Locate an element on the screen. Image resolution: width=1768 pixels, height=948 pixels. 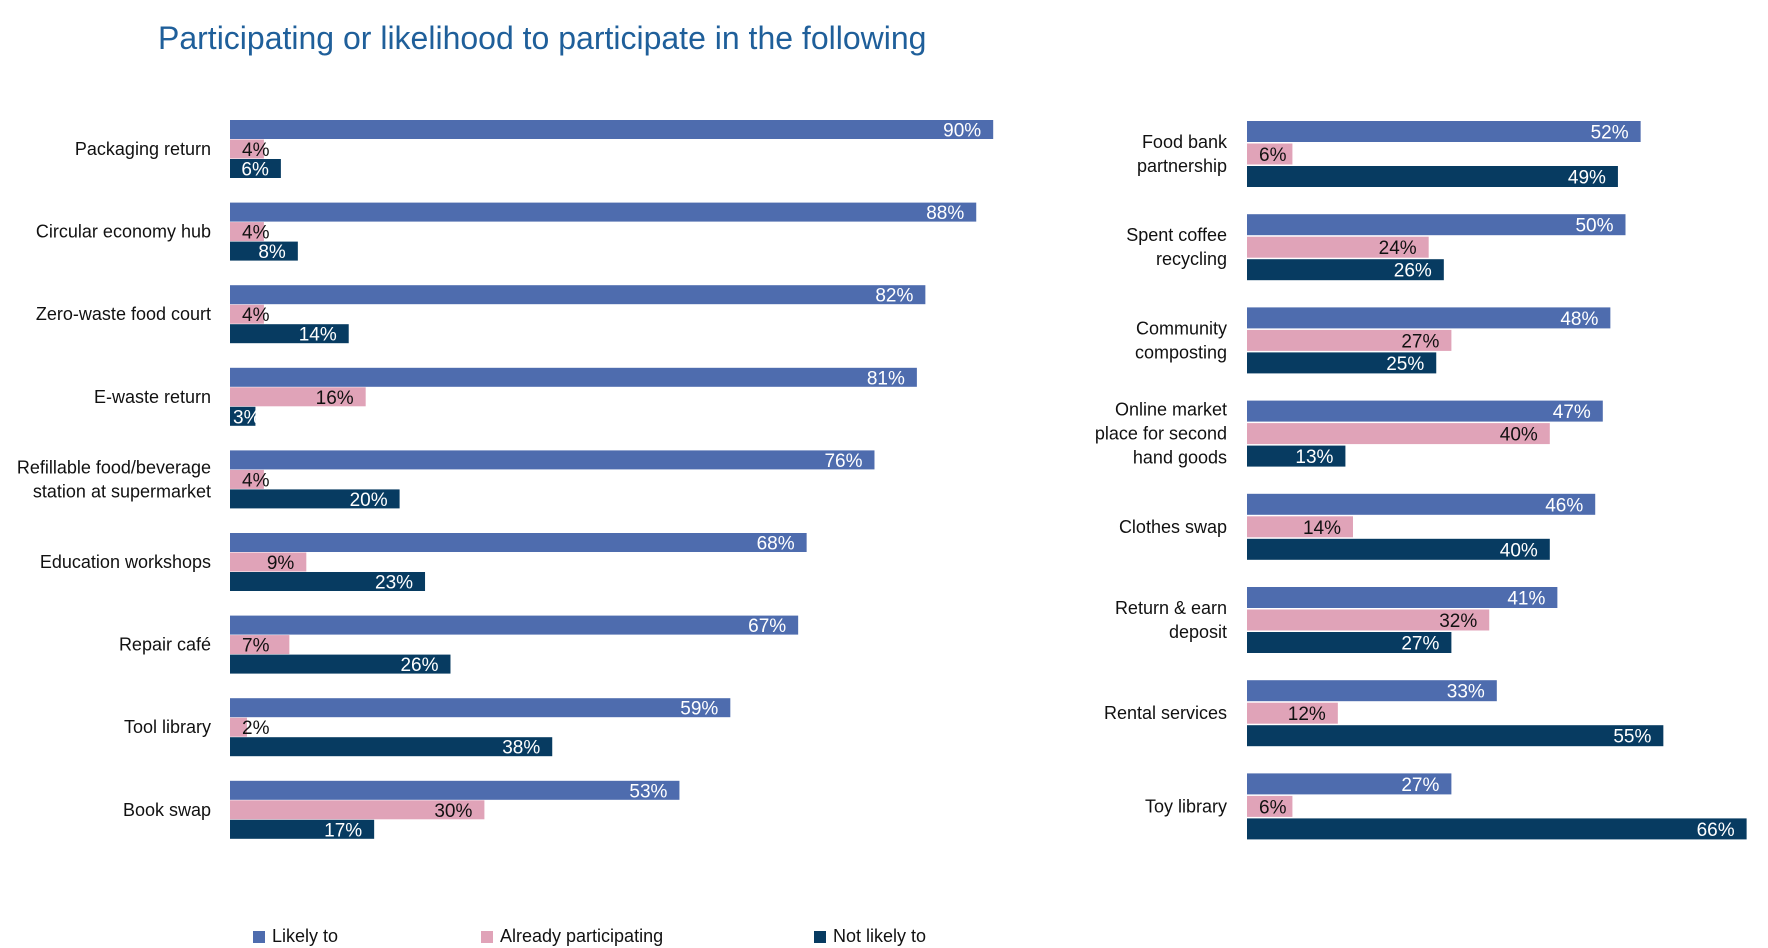
legend-swatch-already is located at coordinates (487, 936).